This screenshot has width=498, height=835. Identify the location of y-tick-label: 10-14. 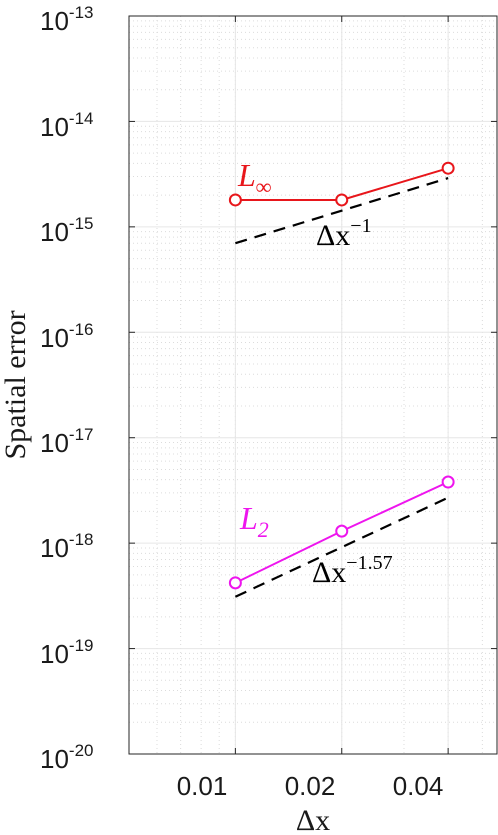
(67, 125).